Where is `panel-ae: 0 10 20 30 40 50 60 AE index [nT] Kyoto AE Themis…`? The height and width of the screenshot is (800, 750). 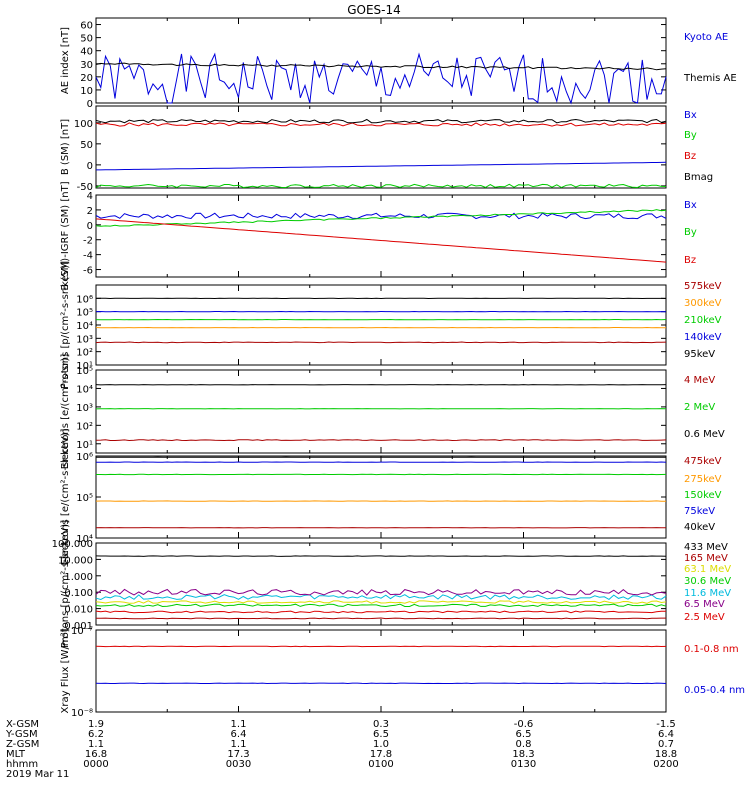
panel-ae: 0 10 20 30 40 50 60 AE index [nT] Kyoto AE Themis… is located at coordinates (398, 63).